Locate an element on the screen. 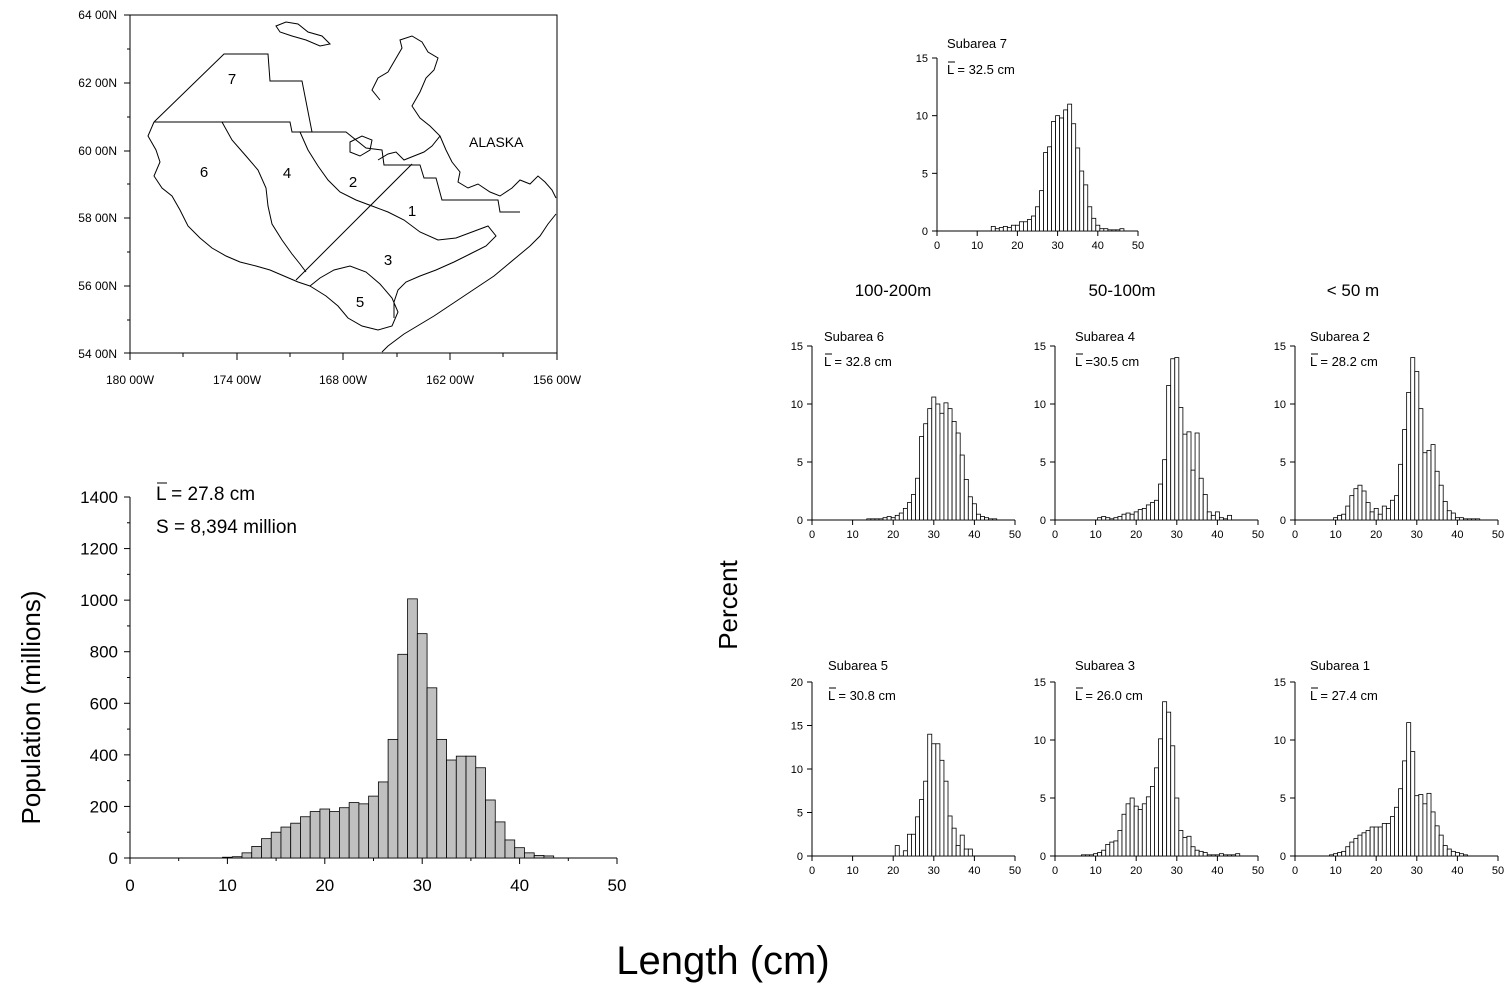 The width and height of the screenshot is (1512, 984). y-tick-label: 5 is located at coordinates (1043, 799).